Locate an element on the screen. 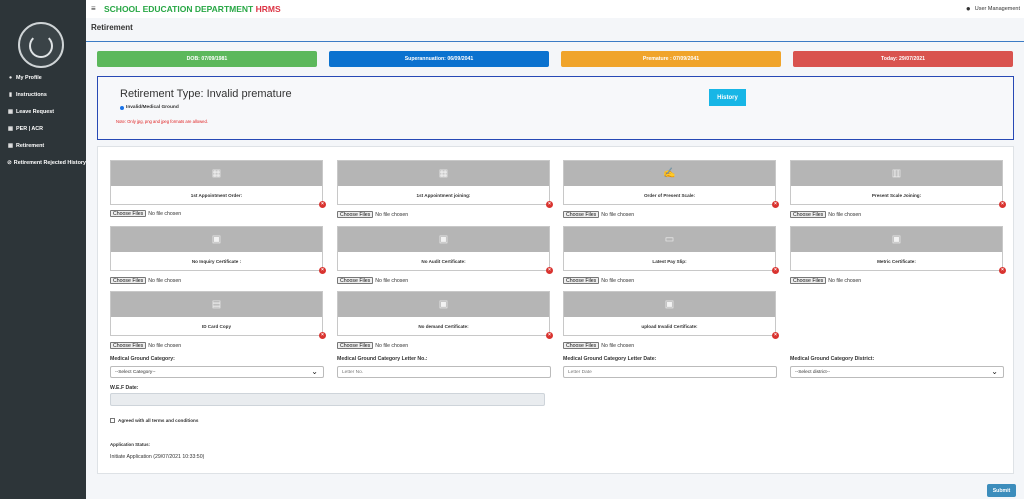 The width and height of the screenshot is (1024, 499). file-icon: ▮ is located at coordinates (10, 94).